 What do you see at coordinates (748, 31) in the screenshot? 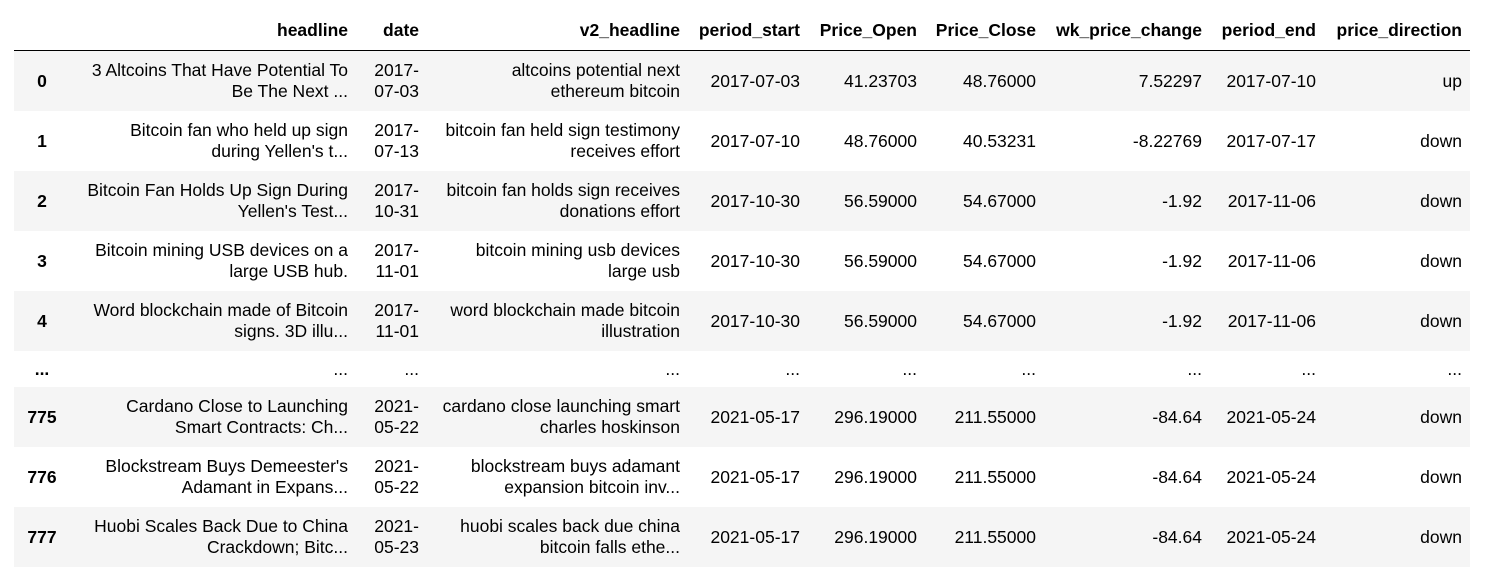
I see `column-header-period-start: period_start` at bounding box center [748, 31].